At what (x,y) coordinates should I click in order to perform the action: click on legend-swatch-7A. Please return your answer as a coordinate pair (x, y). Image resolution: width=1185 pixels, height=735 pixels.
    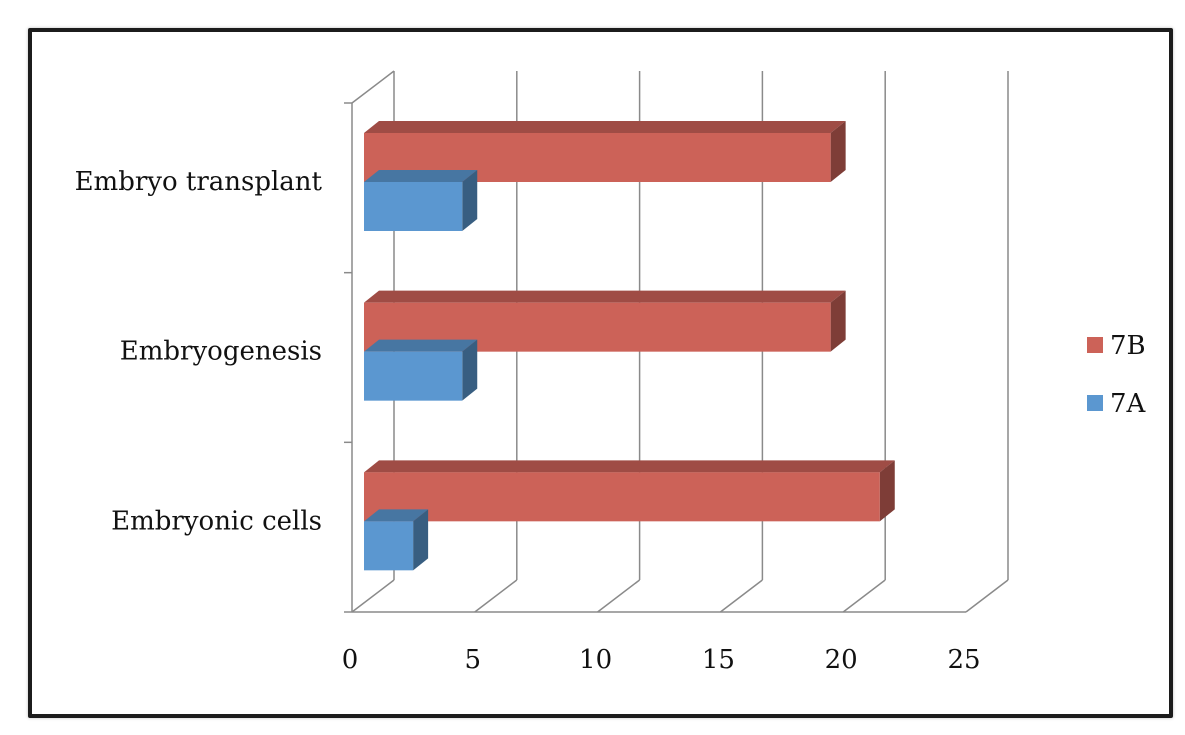
    Looking at the image, I should click on (1095, 403).